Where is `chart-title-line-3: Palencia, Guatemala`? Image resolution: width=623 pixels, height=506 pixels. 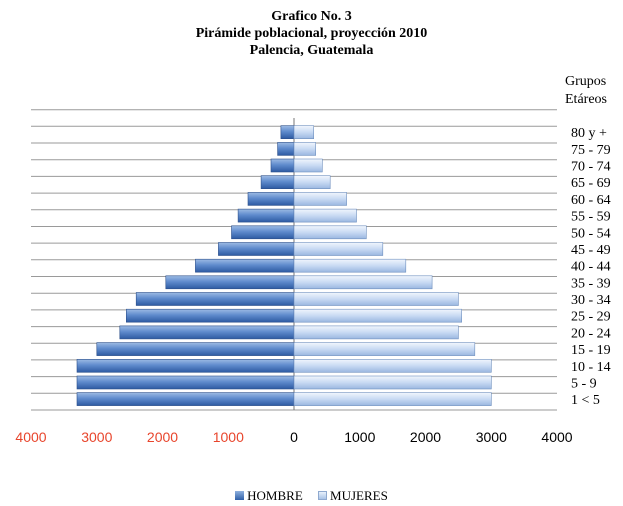 chart-title-line-3: Palencia, Guatemala is located at coordinates (311, 50).